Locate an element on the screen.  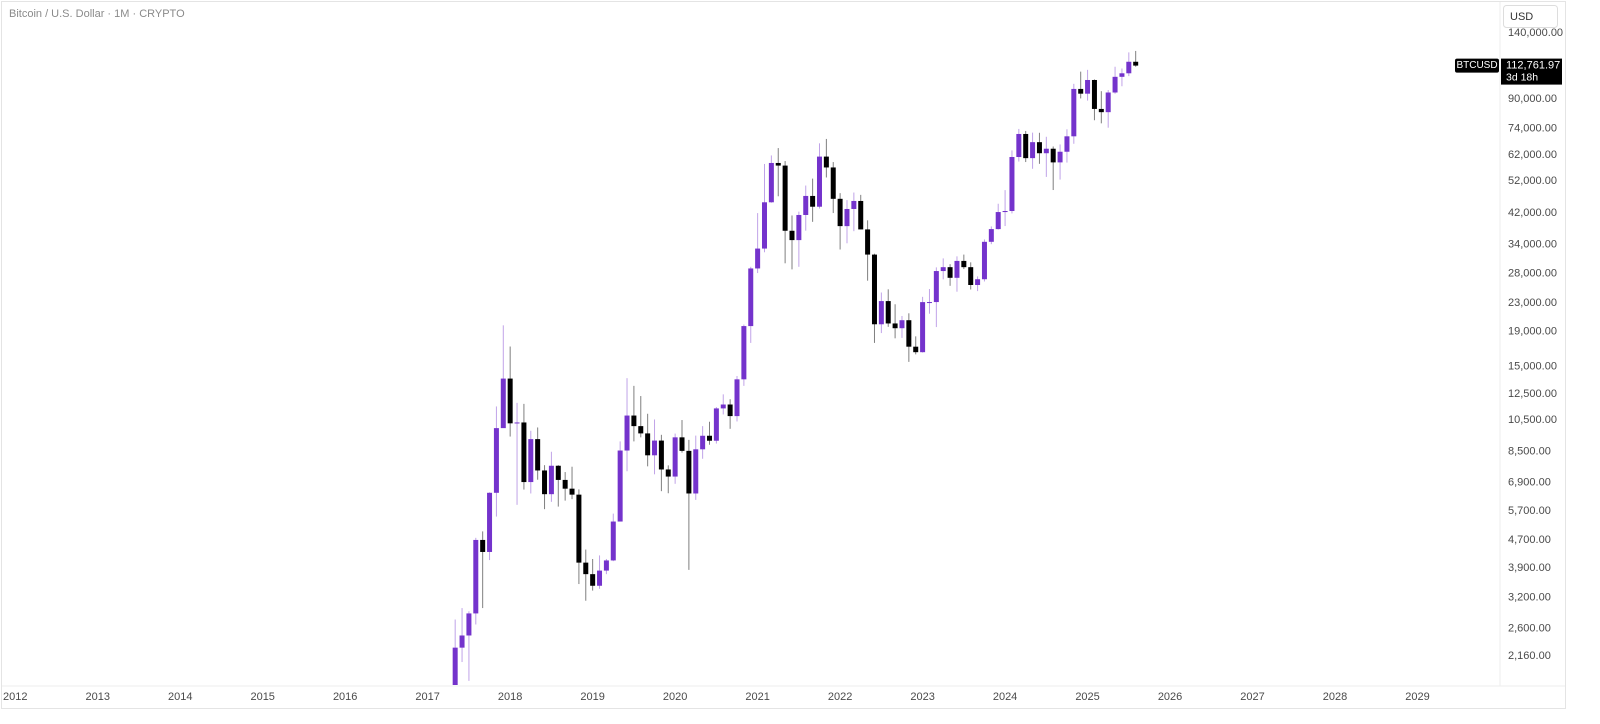
symbol-tag is located at coordinates (1477, 65).